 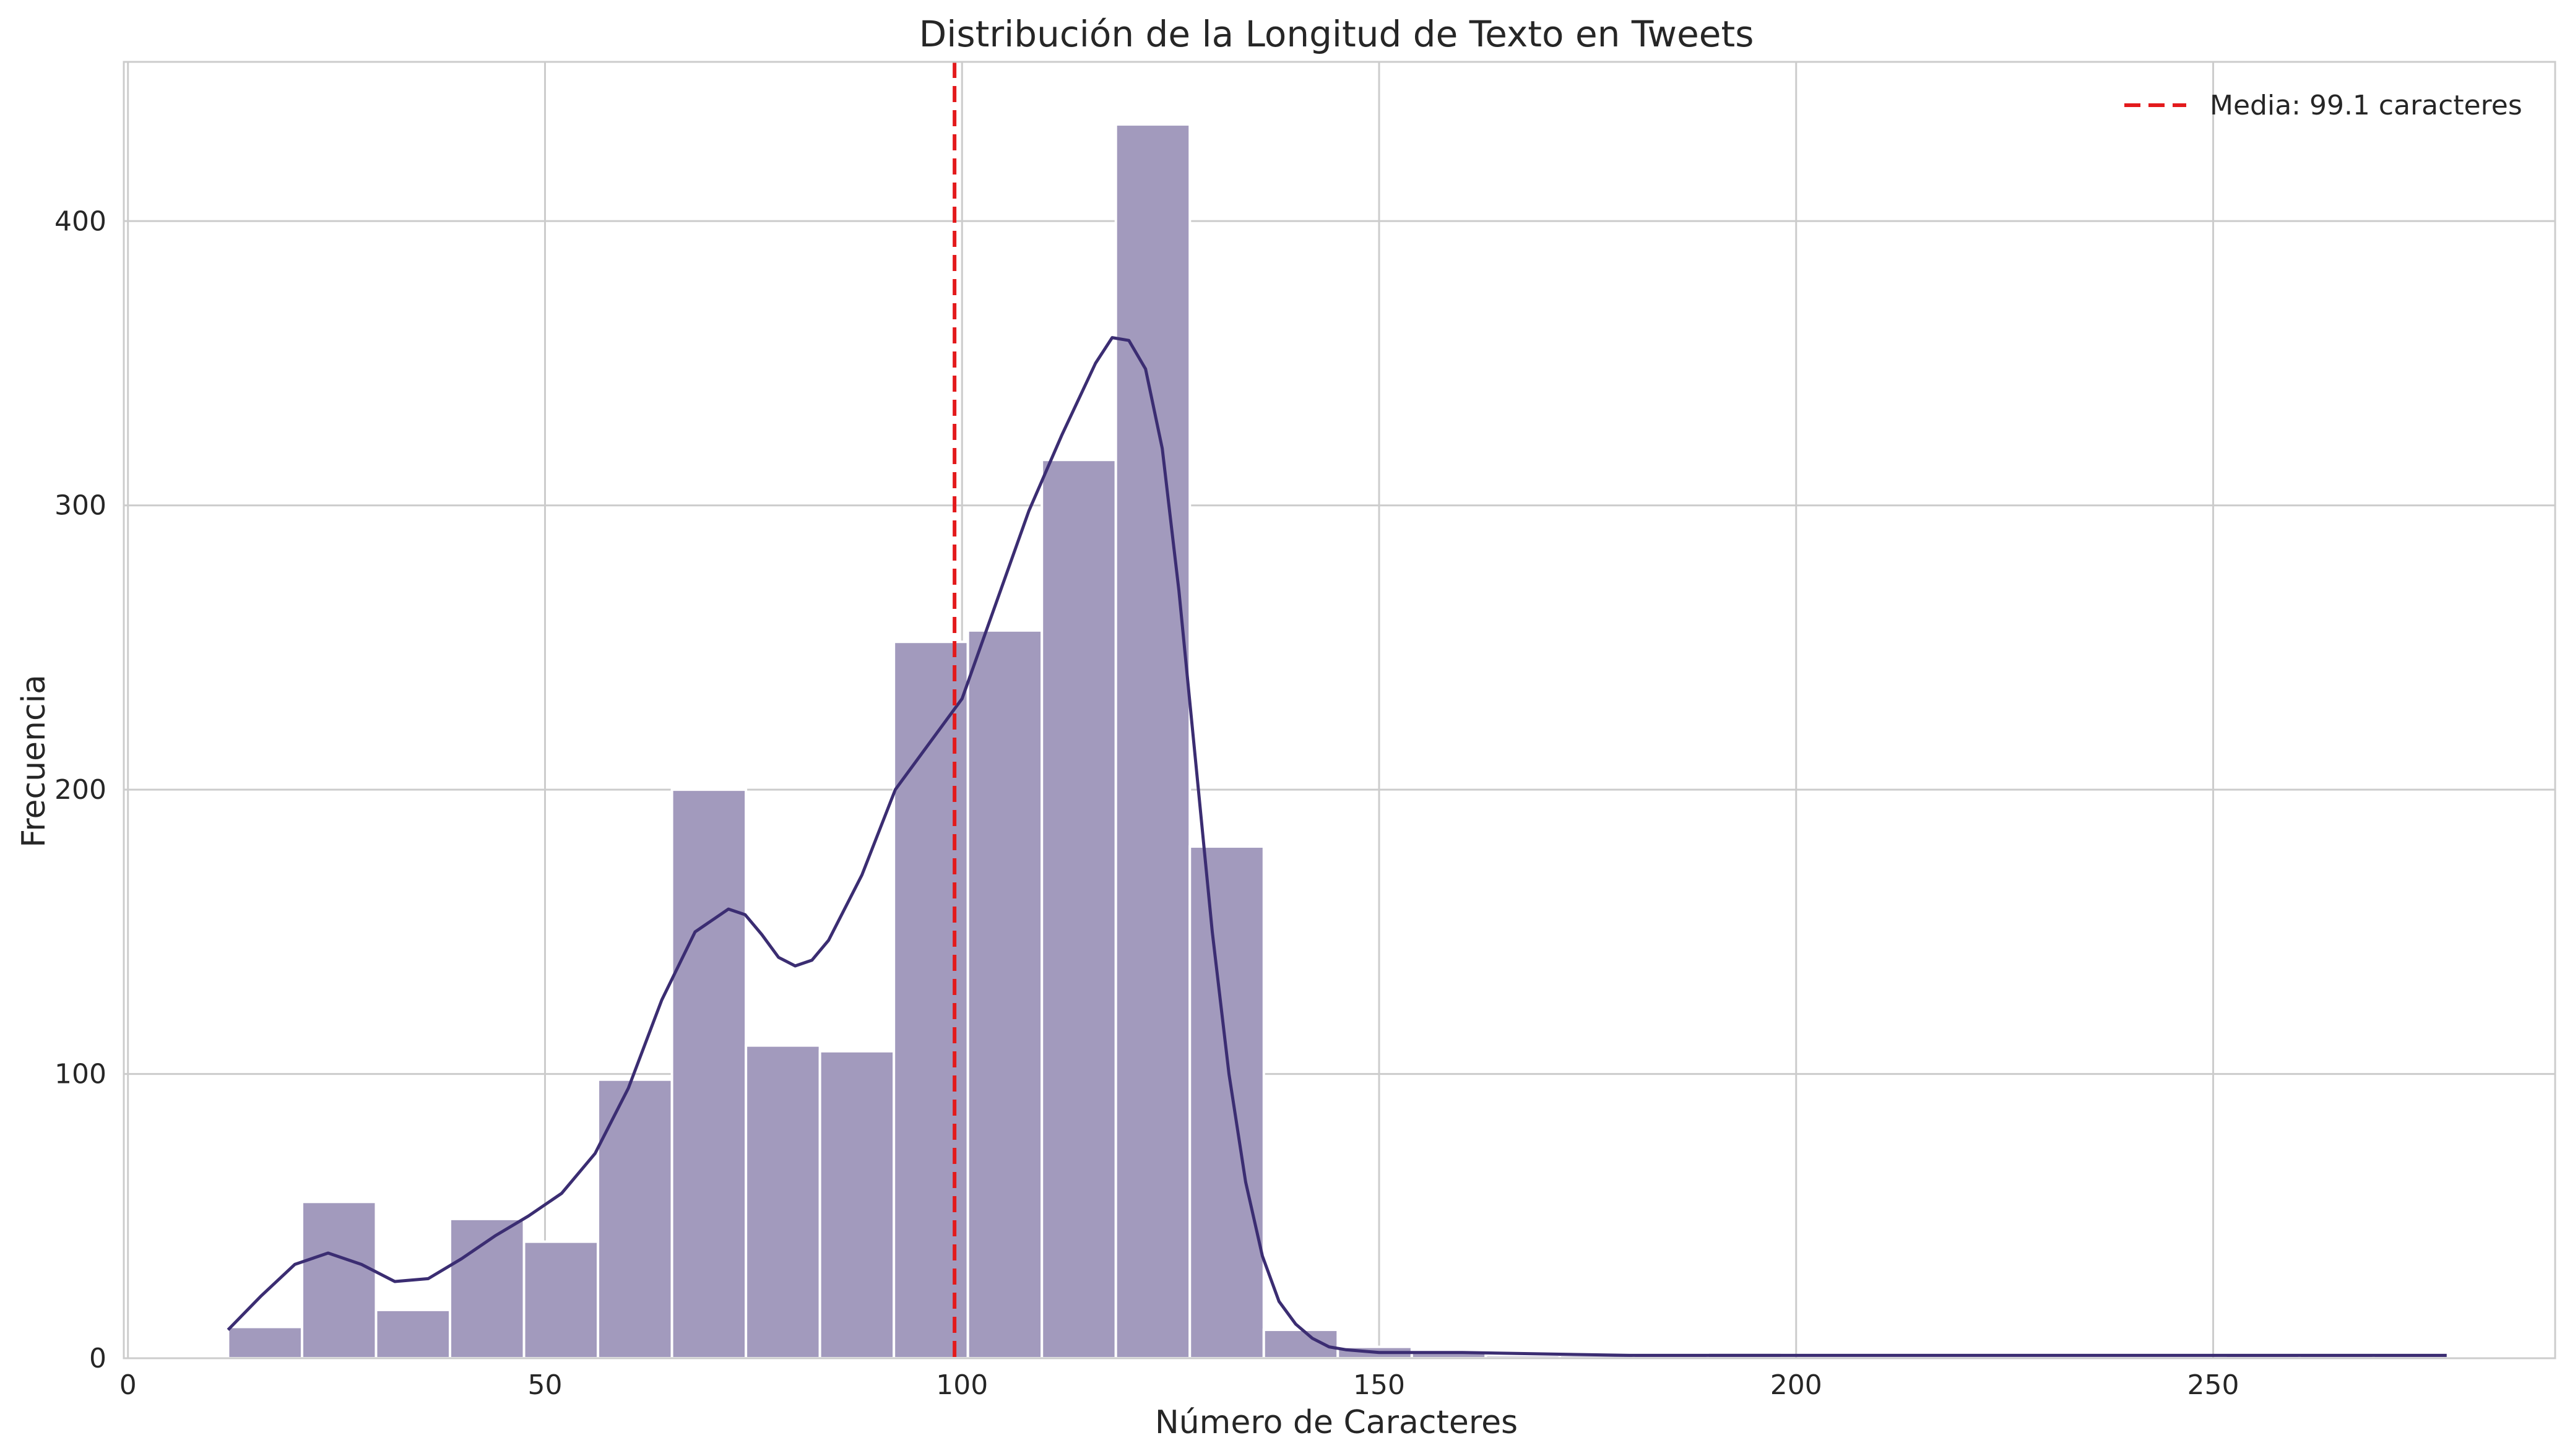 What do you see at coordinates (80, 1074) in the screenshot?
I see `y-tick-label: 100` at bounding box center [80, 1074].